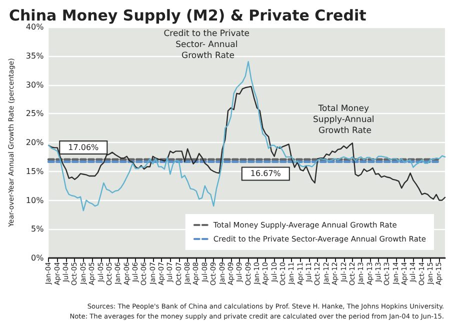 The height and width of the screenshot is (328, 450). What do you see at coordinates (84, 147) in the screenshot?
I see `data-label: 17.06%` at bounding box center [84, 147].